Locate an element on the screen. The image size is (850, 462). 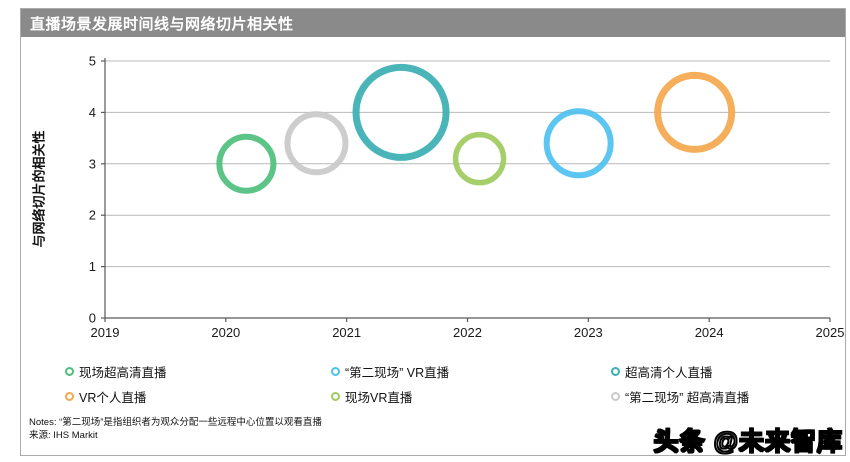
legend-label: “第二现场” VR直播 is located at coordinates (397, 373).